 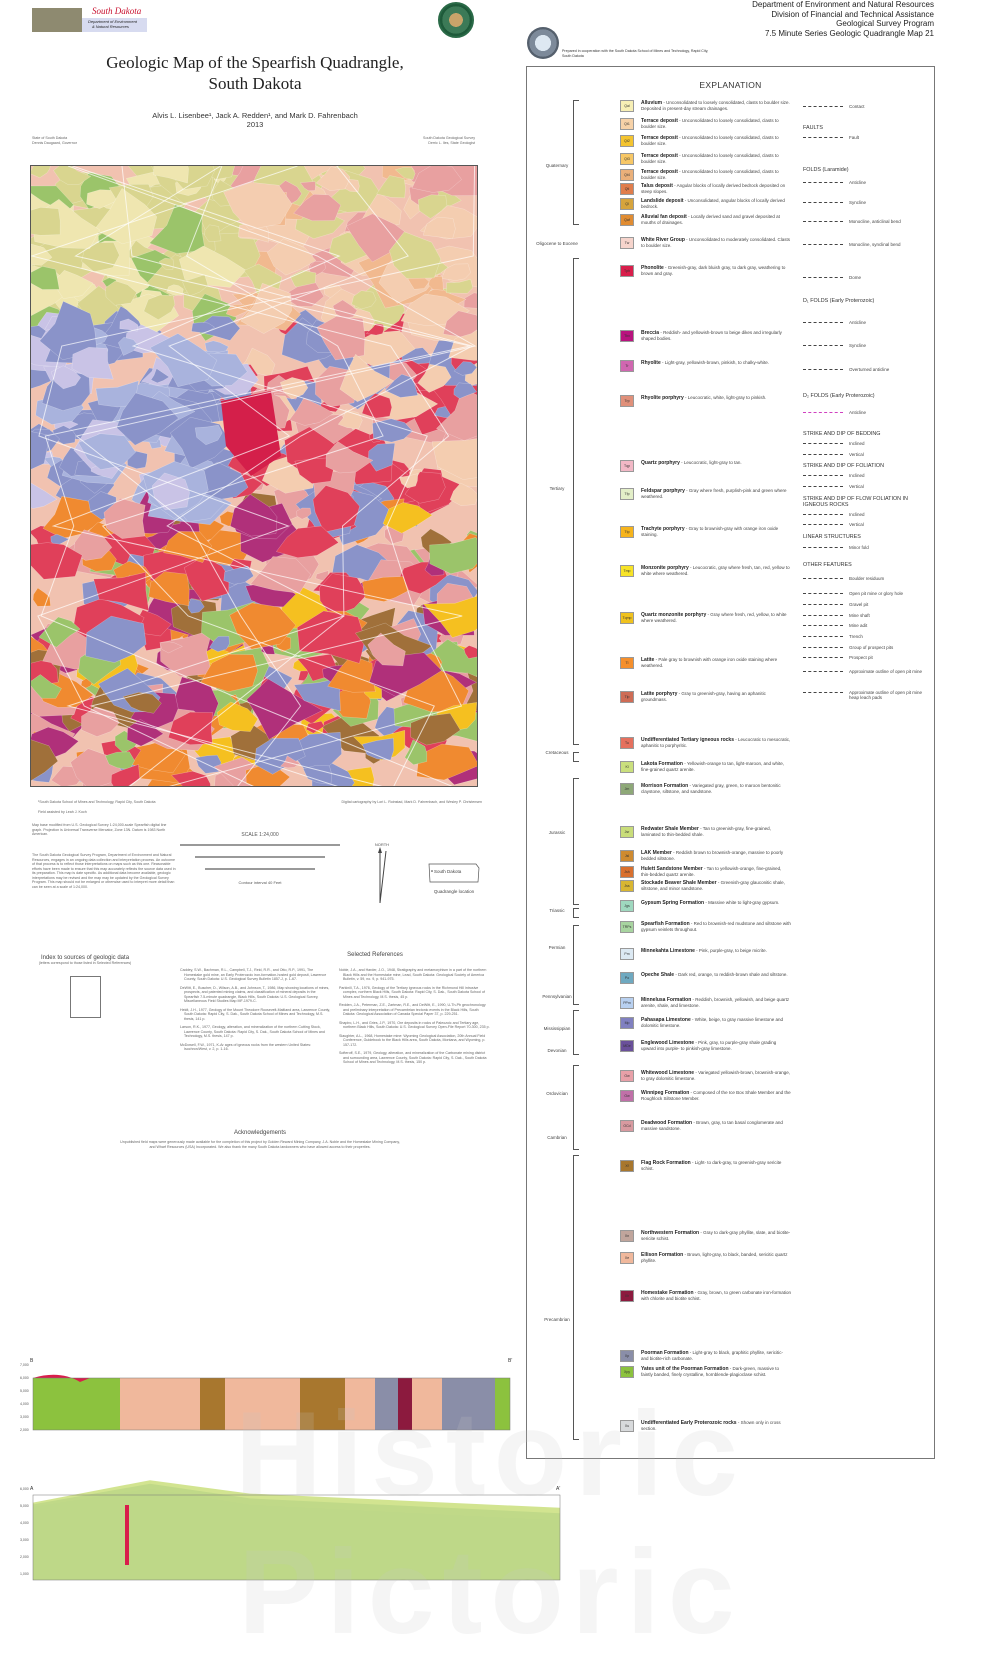 I want to click on acknowledgements-title: Acknowledgements, so click(x=260, y=1133).